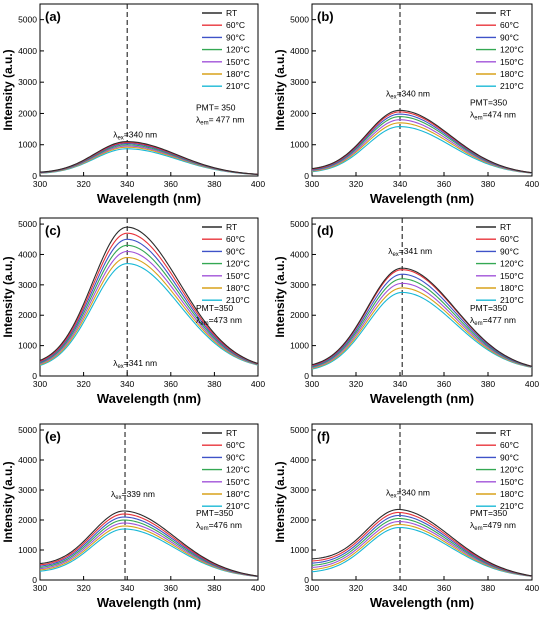 This screenshot has width=550, height=620. I want to click on lambda-ex-annotation: λex=340 nm, so click(408, 94).